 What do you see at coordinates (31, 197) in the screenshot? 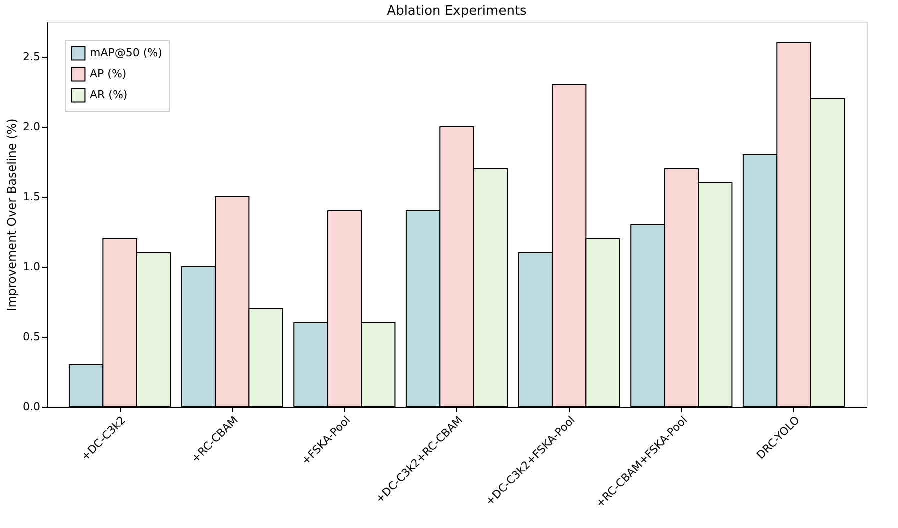
I see `y-tick-label: 1.5` at bounding box center [31, 197].